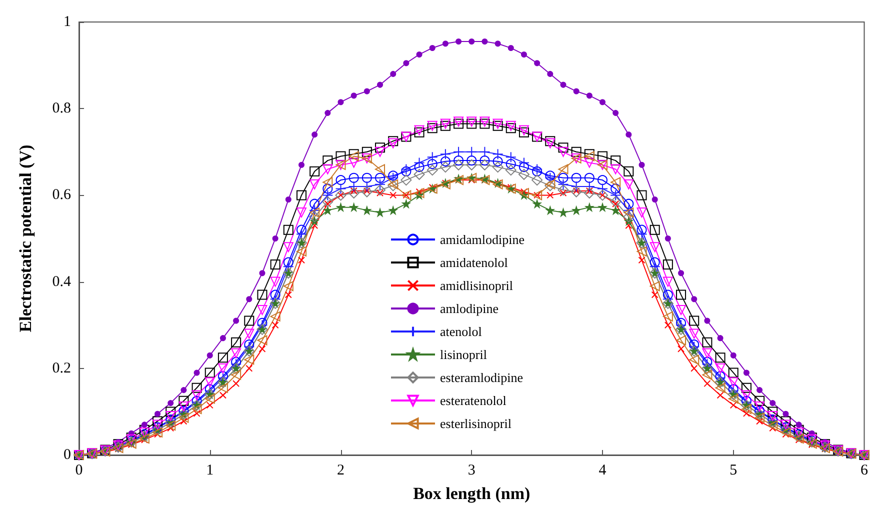  I want to click on y-tick-label: 0.2, so click(61, 368).